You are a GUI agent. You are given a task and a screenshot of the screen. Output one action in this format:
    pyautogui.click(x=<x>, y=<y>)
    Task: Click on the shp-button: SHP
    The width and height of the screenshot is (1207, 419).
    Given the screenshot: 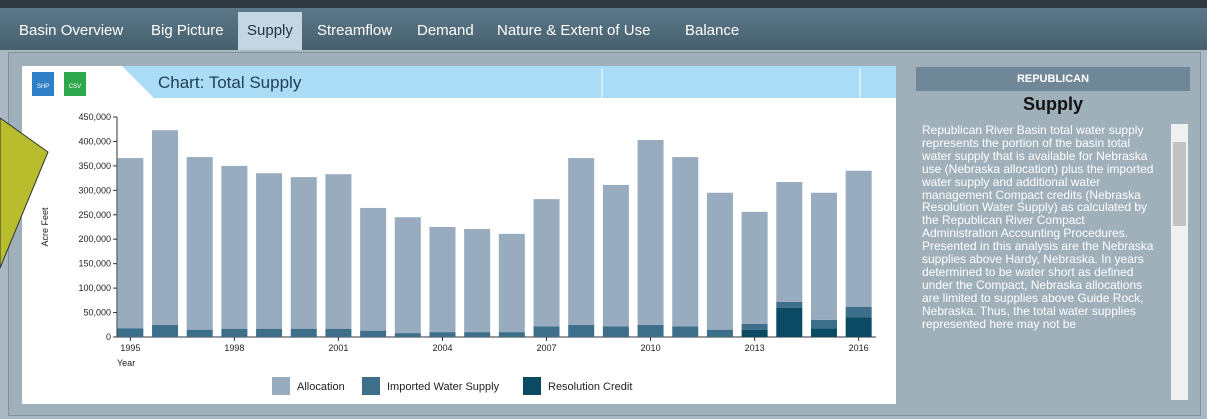 What is the action you would take?
    pyautogui.click(x=43, y=84)
    